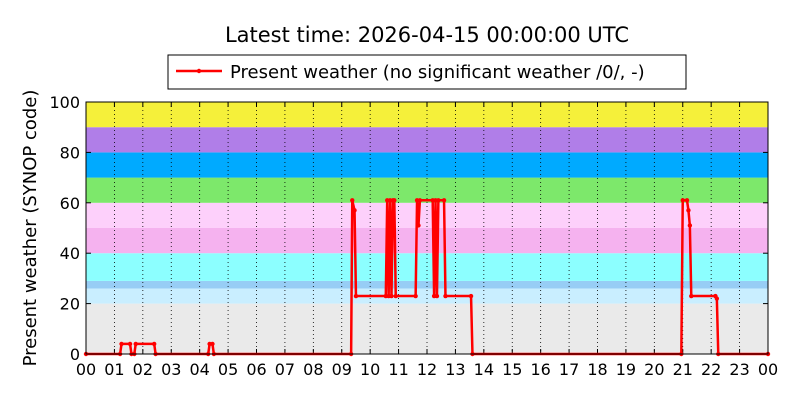 This screenshot has width=800, height=404. I want to click on y-tick-label: 40, so click(70, 253).